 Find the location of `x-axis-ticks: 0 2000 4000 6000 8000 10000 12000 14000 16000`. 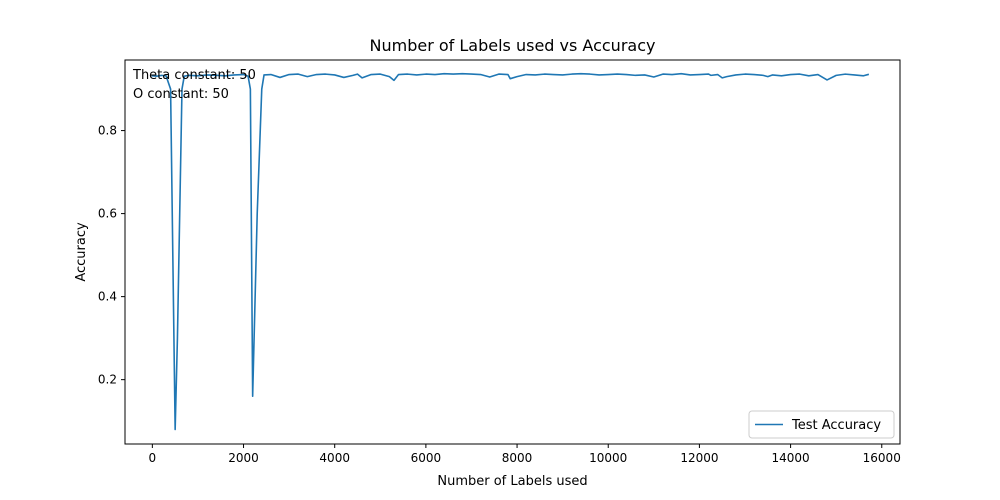

x-axis-ticks: 0 2000 4000 6000 8000 10000 12000 14000 16000 is located at coordinates (525, 454).